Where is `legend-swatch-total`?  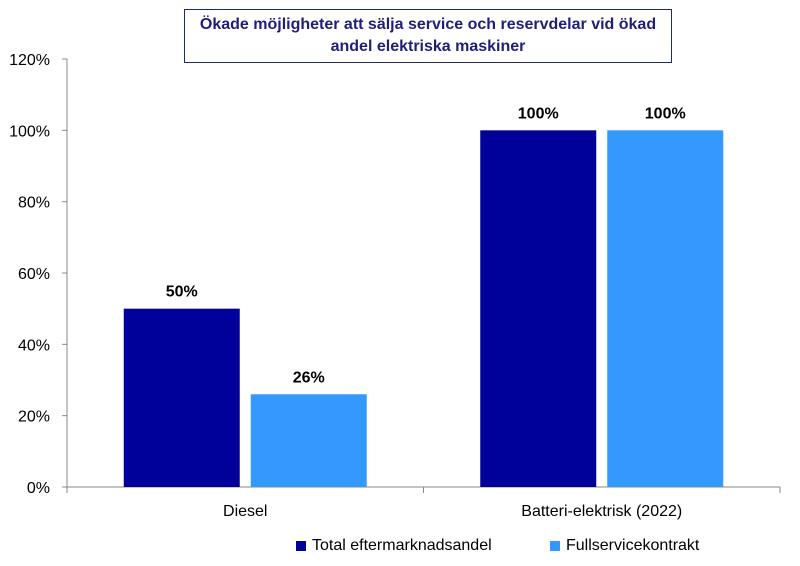 legend-swatch-total is located at coordinates (301, 546).